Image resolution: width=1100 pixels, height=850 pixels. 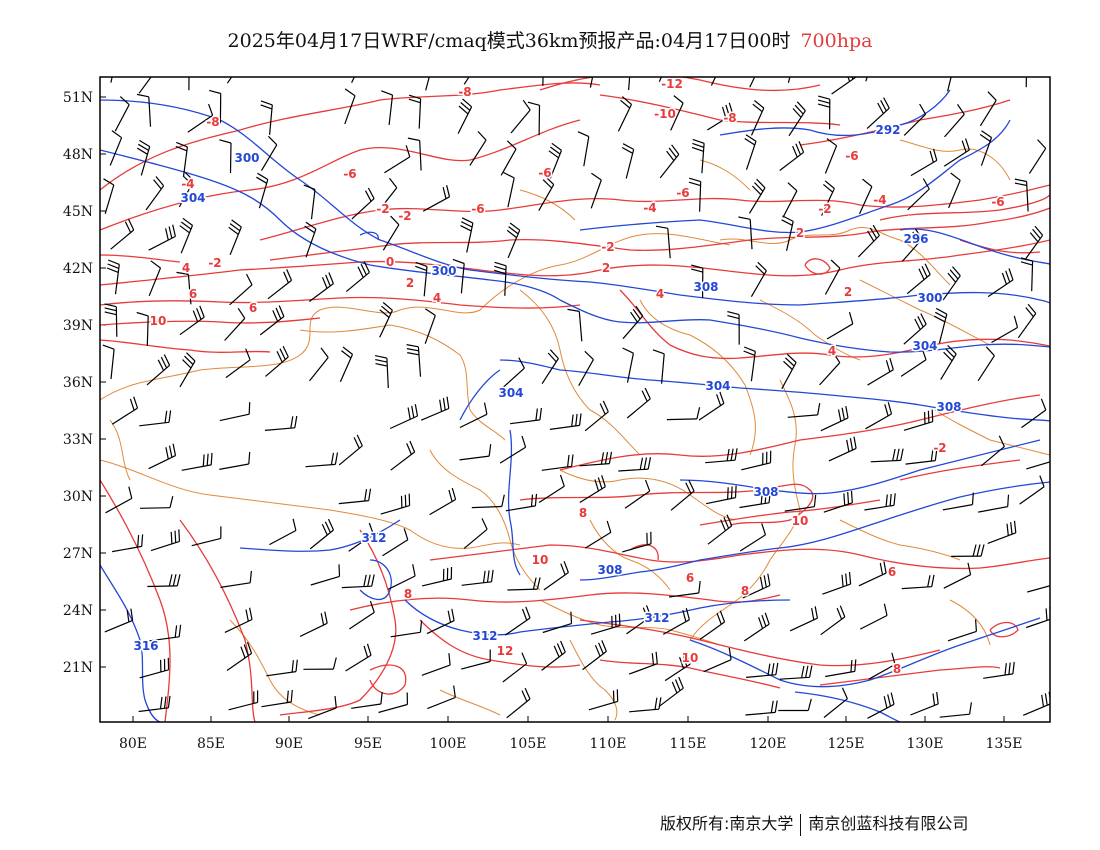 What do you see at coordinates (690, 578) in the screenshot?
I see `temperature-label: 6` at bounding box center [690, 578].